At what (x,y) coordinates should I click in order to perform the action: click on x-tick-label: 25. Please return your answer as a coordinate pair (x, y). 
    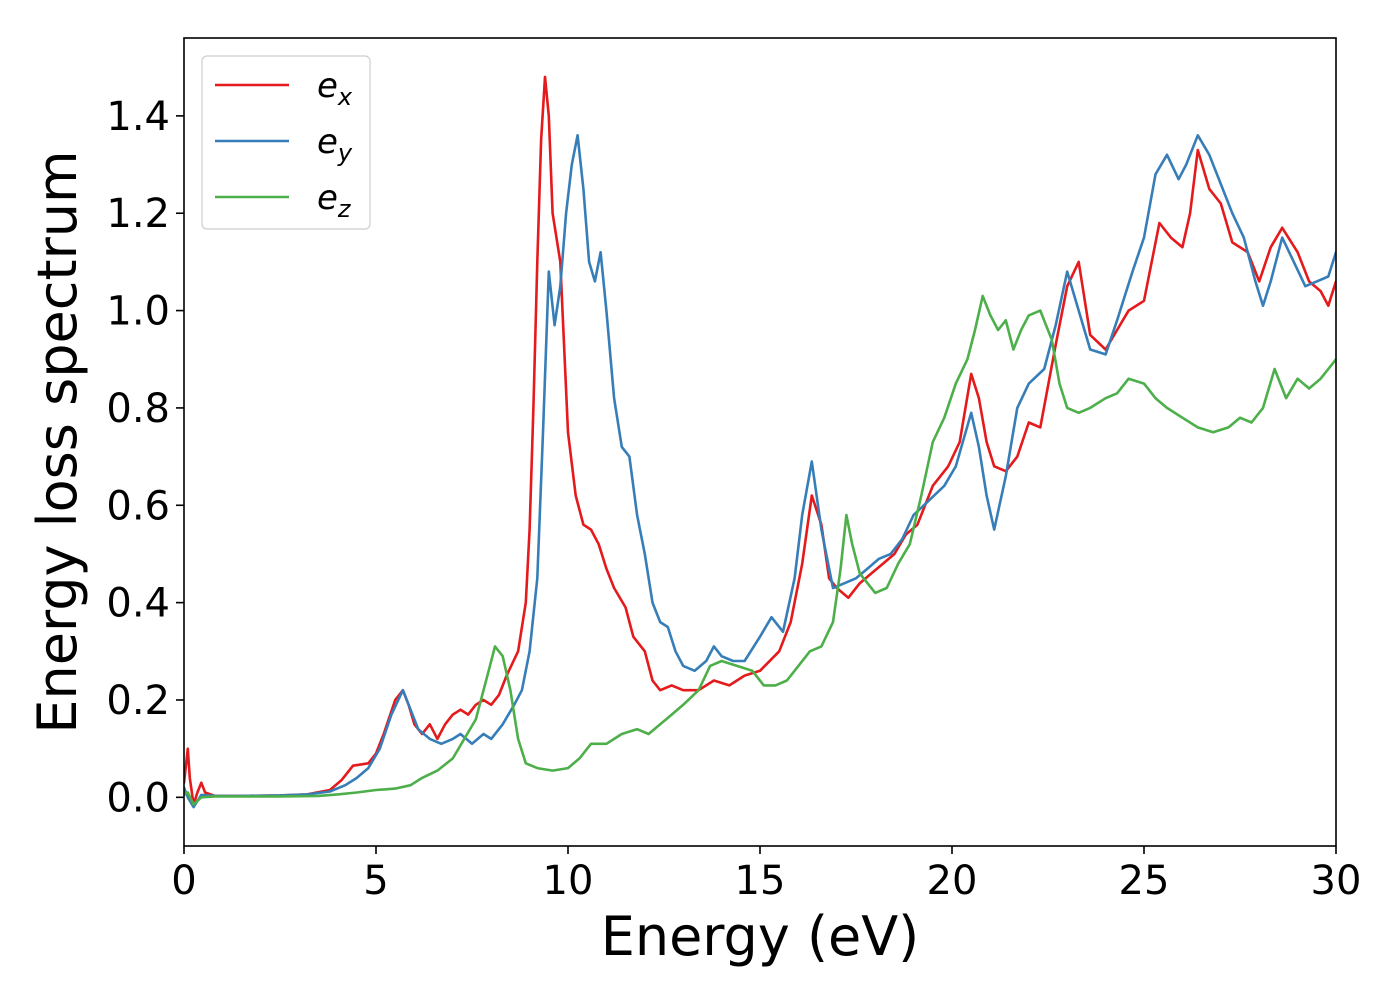
    Looking at the image, I should click on (1144, 881).